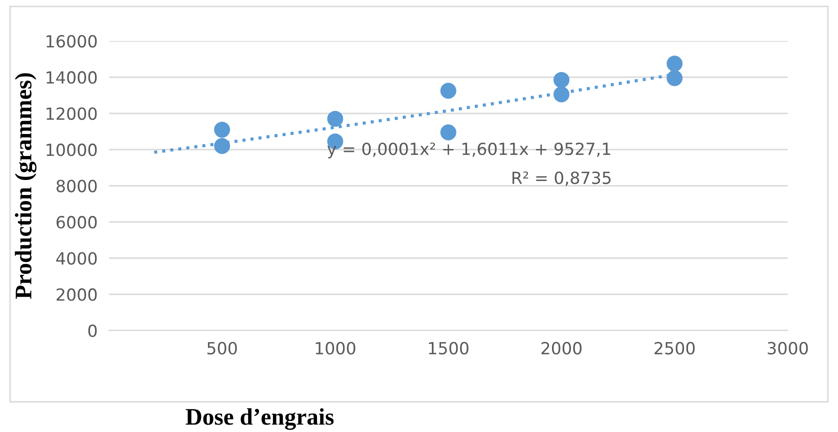 Image resolution: width=838 pixels, height=432 pixels. I want to click on y-tick-label: 12000, so click(71, 113).